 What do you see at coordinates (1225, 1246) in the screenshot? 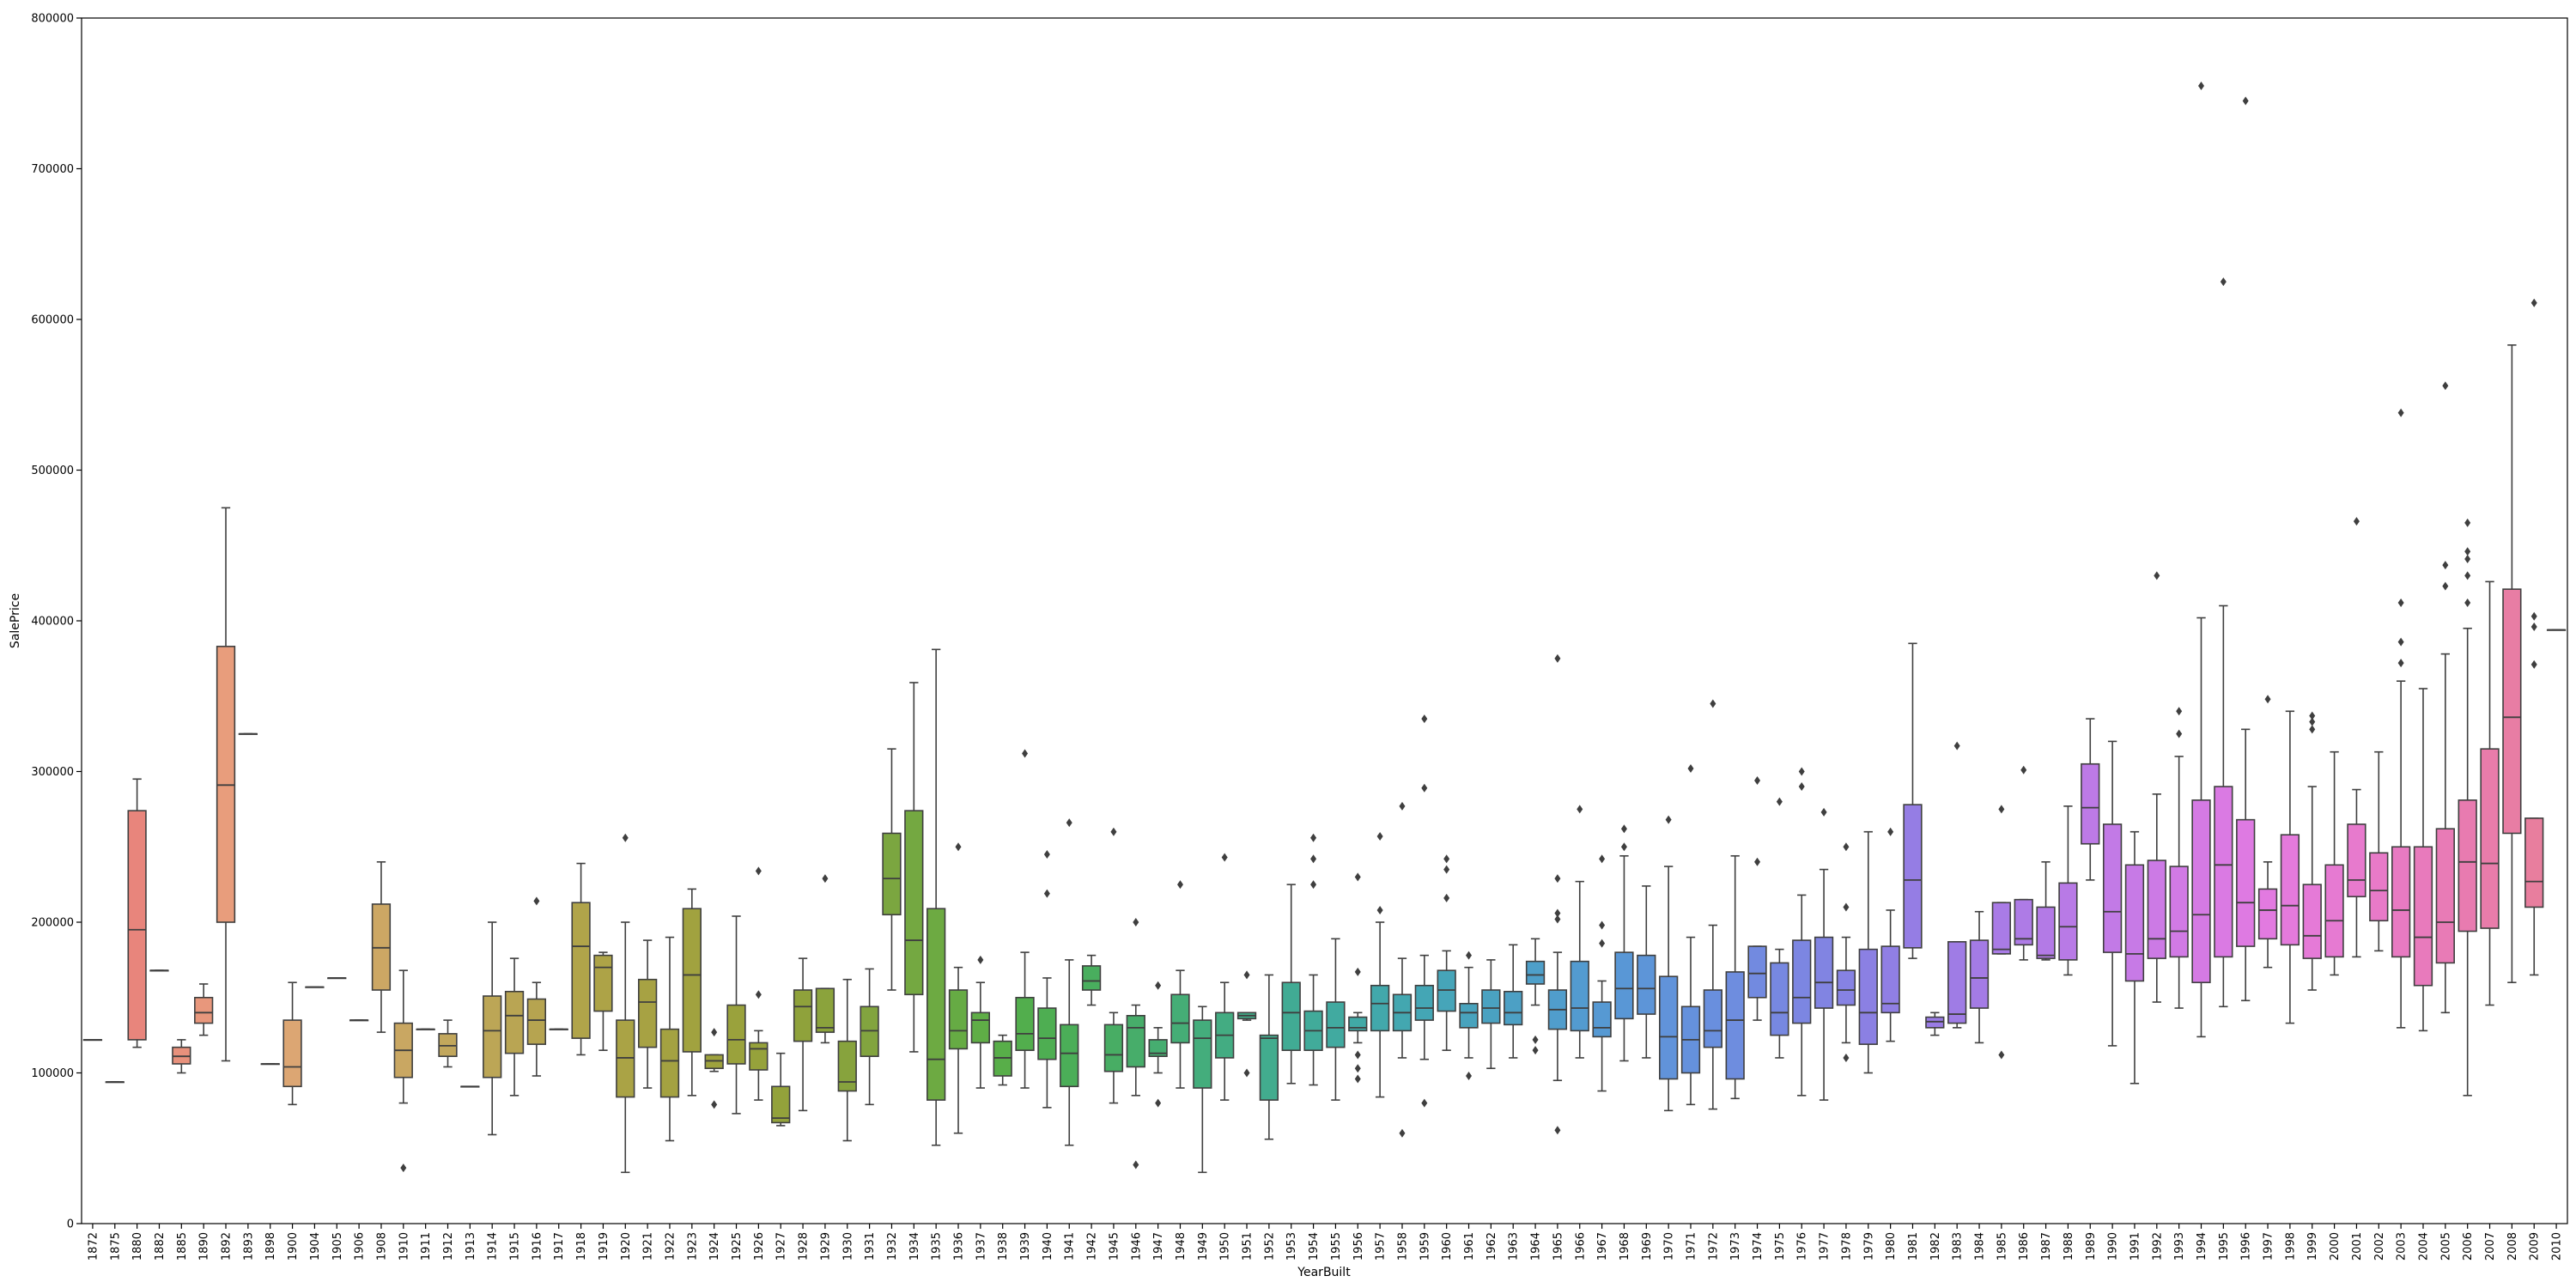
I see `x-tick-label: 1950` at bounding box center [1225, 1246].